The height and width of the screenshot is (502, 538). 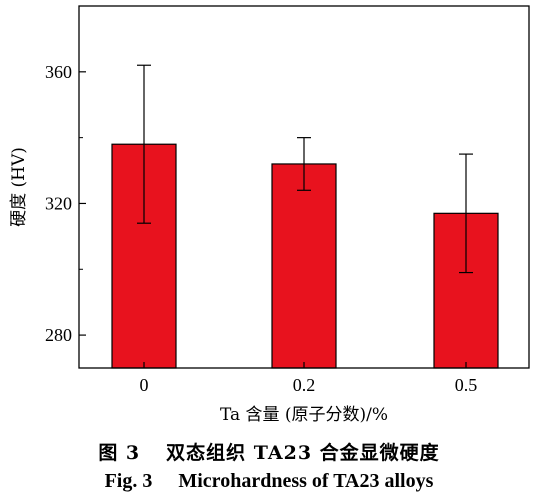 What do you see at coordinates (304, 385) in the screenshot?
I see `x-tick-label-0.2: 0.2` at bounding box center [304, 385].